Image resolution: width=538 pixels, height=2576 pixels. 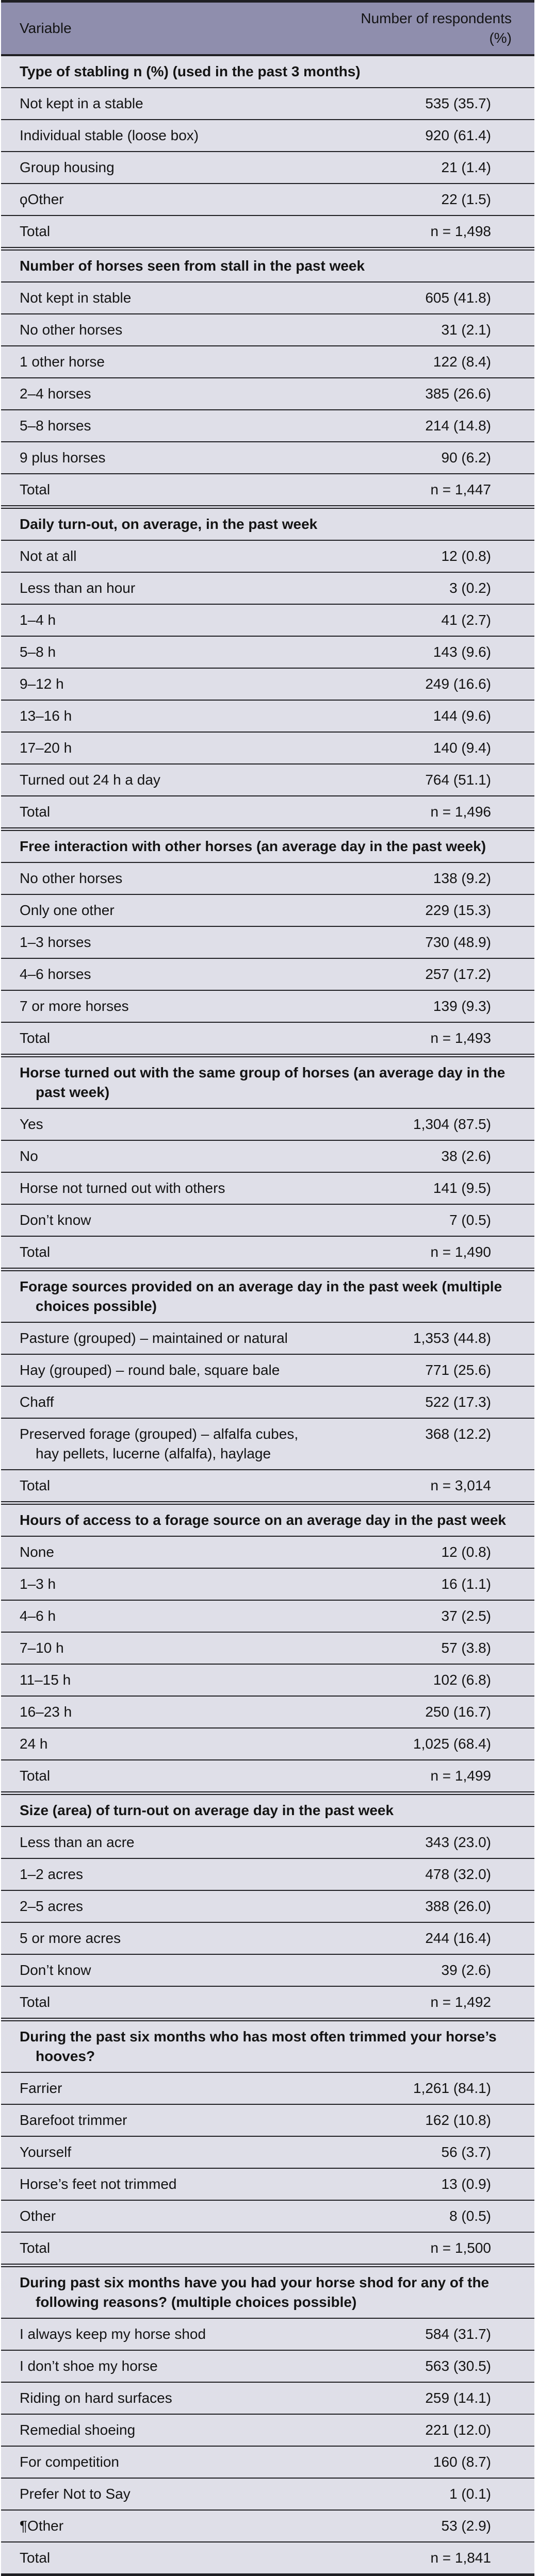 I want to click on table-row: 4–6 h 37 (2.5), so click(x=267, y=1616).